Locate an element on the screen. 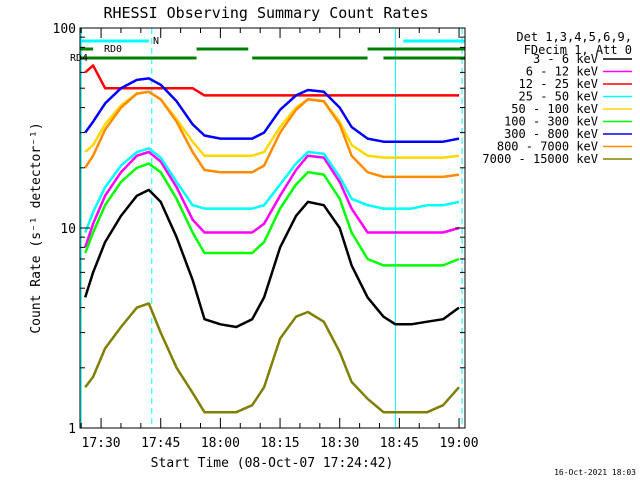 The width and height of the screenshot is (640, 480). flag-label: RD0 is located at coordinates (113, 49).